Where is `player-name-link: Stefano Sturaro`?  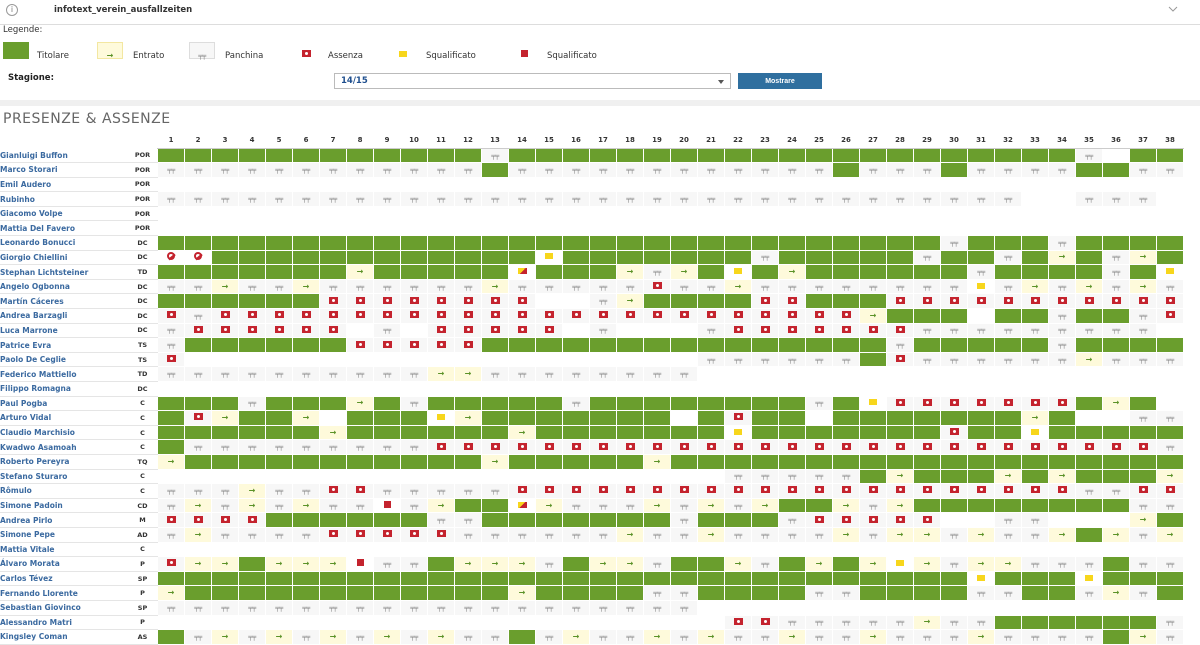 player-name-link: Stefano Sturaro is located at coordinates (34, 476).